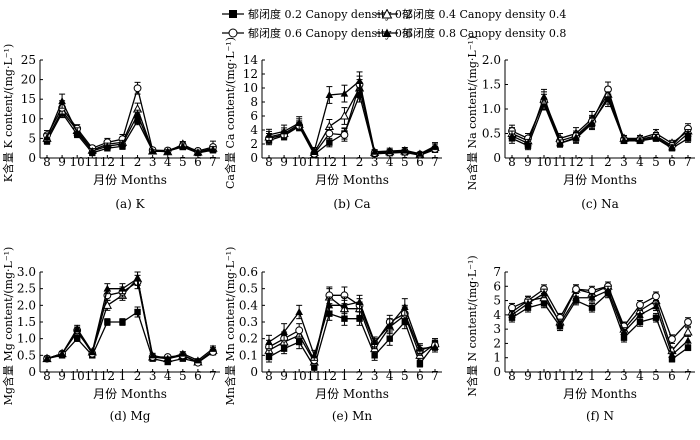 This screenshot has width=700, height=440. I want to click on series-filled-square, so click(352, 123).